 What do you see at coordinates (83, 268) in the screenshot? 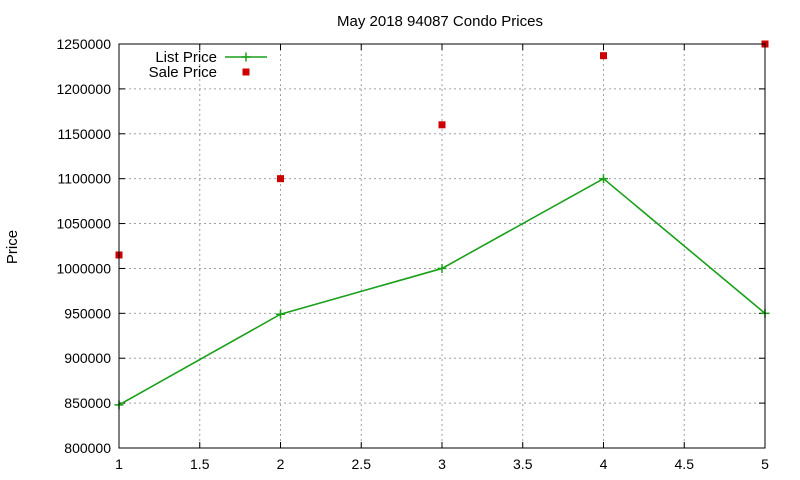
I see `y-tick-label: 1000000` at bounding box center [83, 268].